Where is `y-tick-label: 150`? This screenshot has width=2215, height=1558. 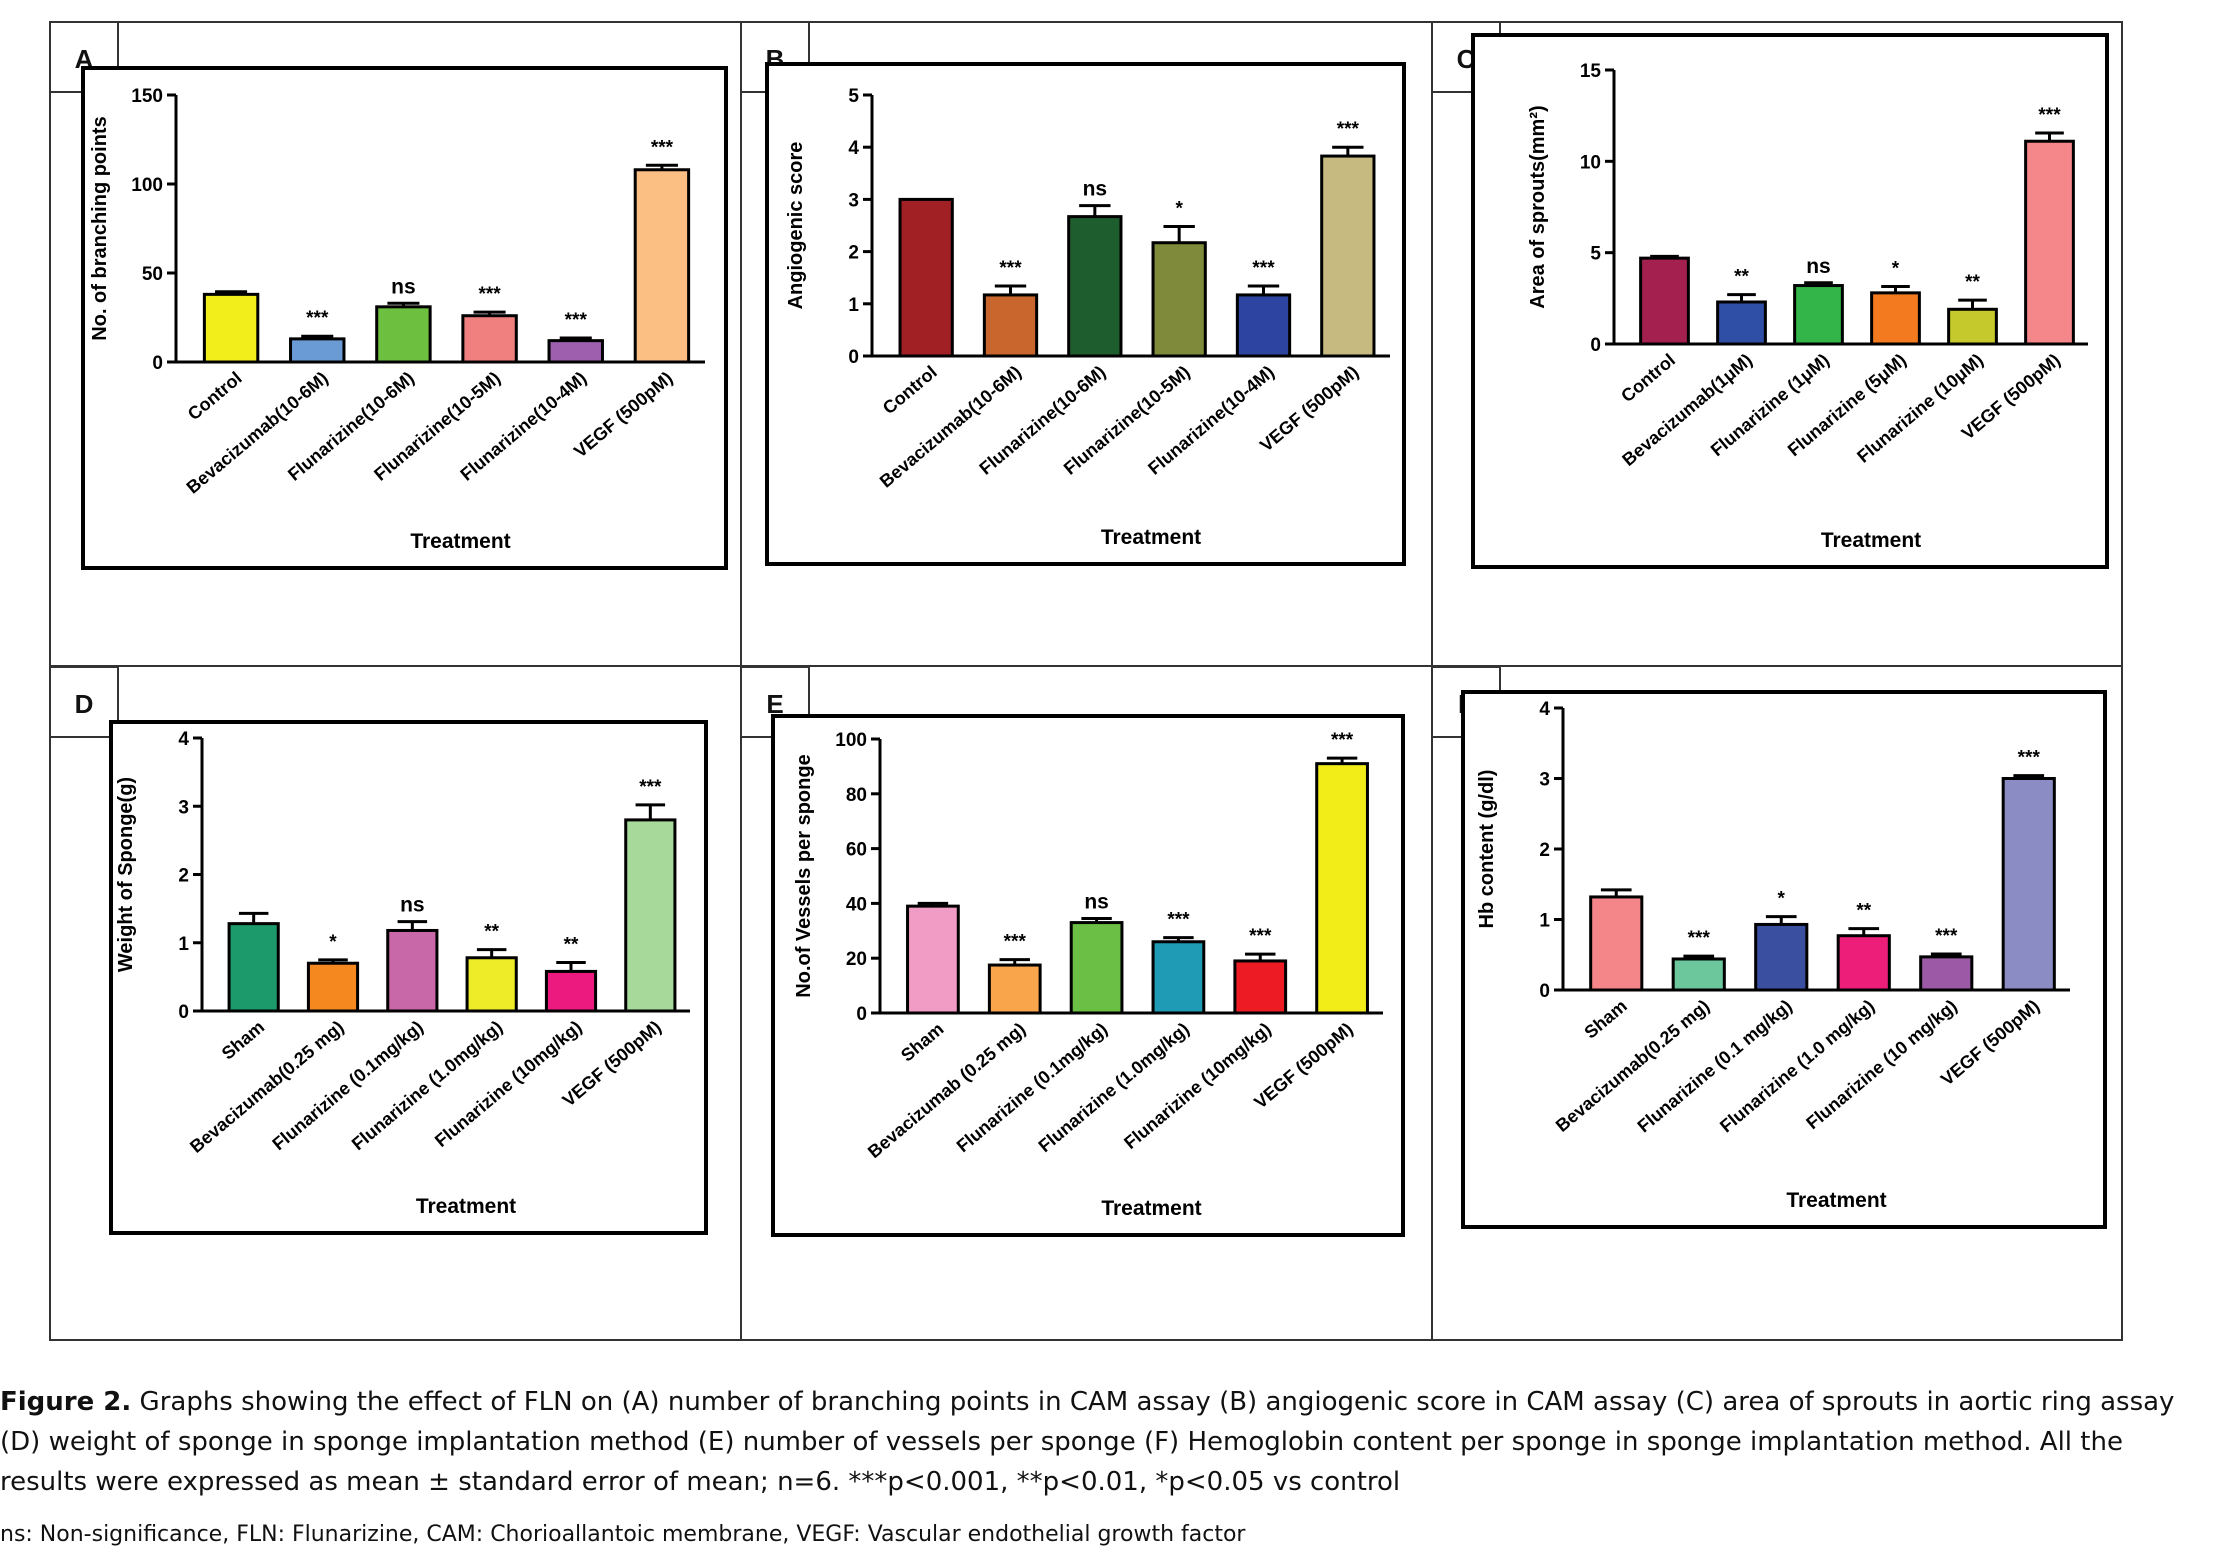
y-tick-label: 150 is located at coordinates (147, 96).